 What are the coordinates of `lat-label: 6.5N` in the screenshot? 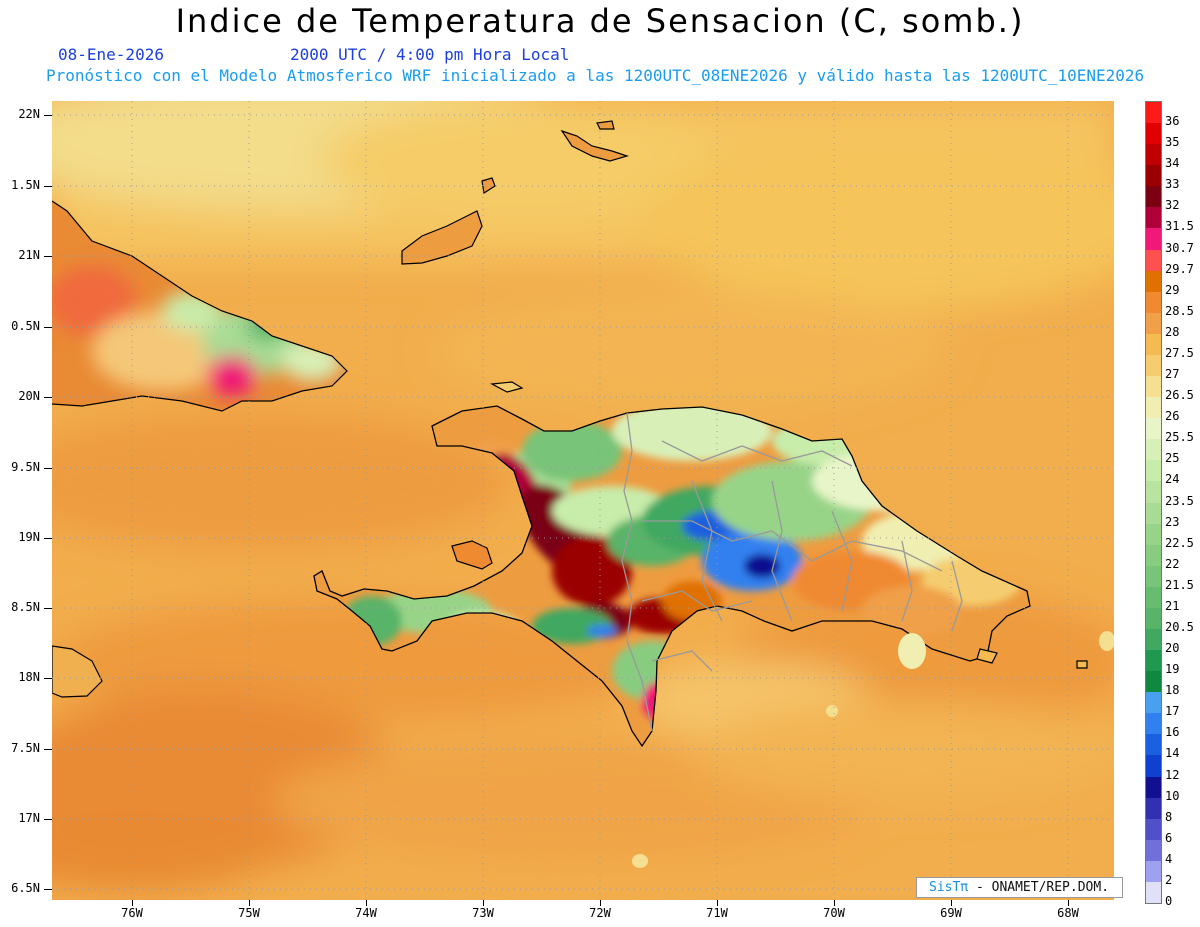 It's located at (25, 888).